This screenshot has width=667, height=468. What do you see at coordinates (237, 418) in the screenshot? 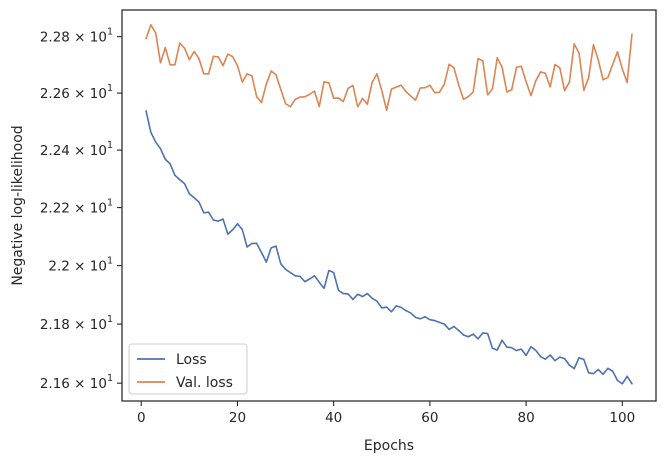
I see `x-tick-label: 20` at bounding box center [237, 418].